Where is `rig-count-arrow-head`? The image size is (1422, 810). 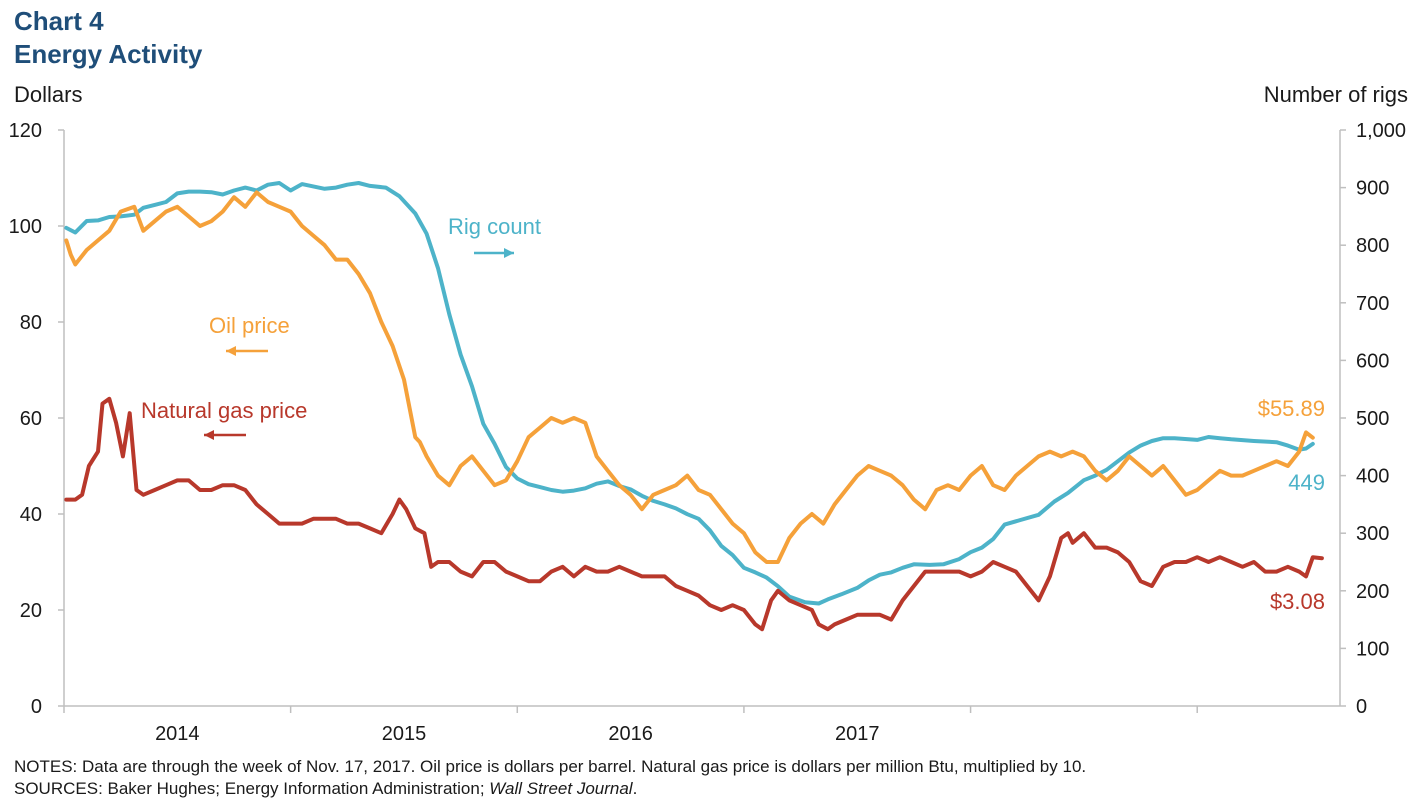 rig-count-arrow-head is located at coordinates (509, 253).